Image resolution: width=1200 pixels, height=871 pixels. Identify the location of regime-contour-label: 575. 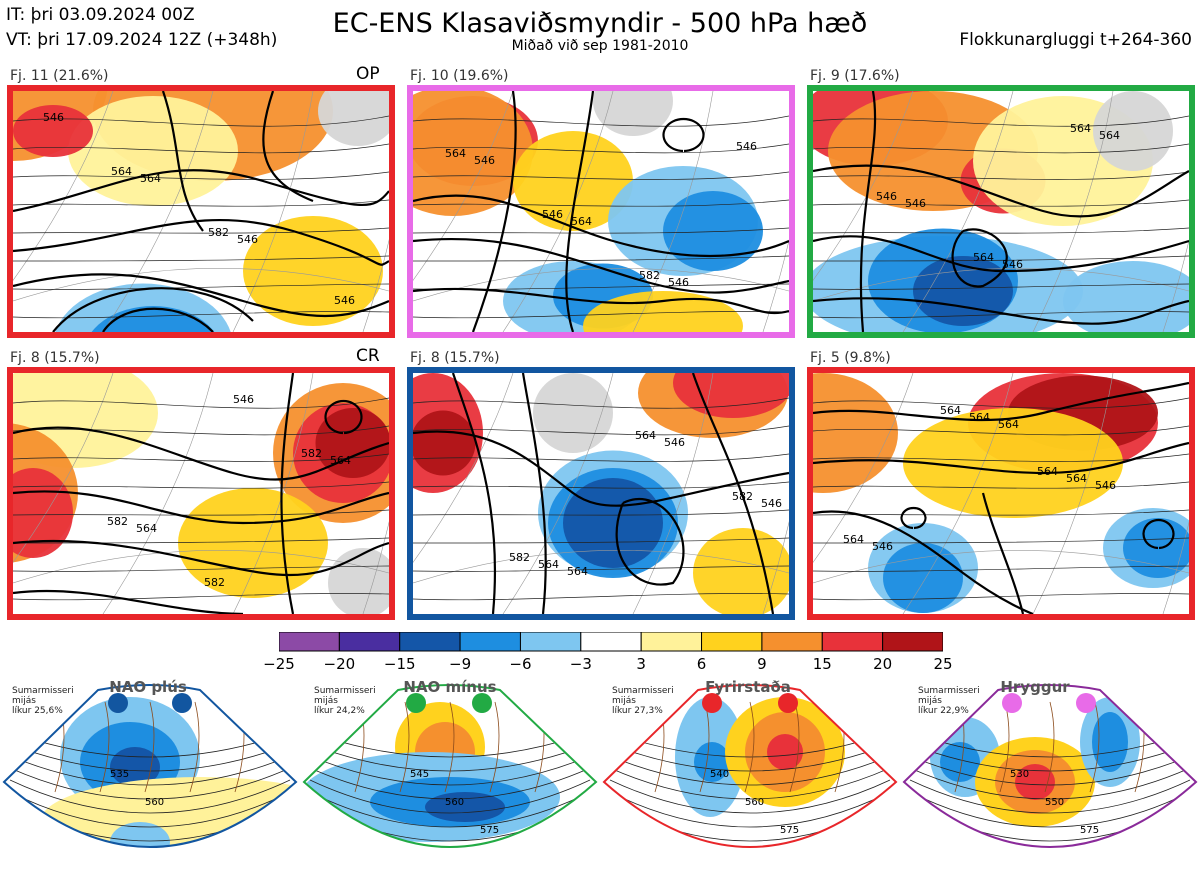
(1089, 830).